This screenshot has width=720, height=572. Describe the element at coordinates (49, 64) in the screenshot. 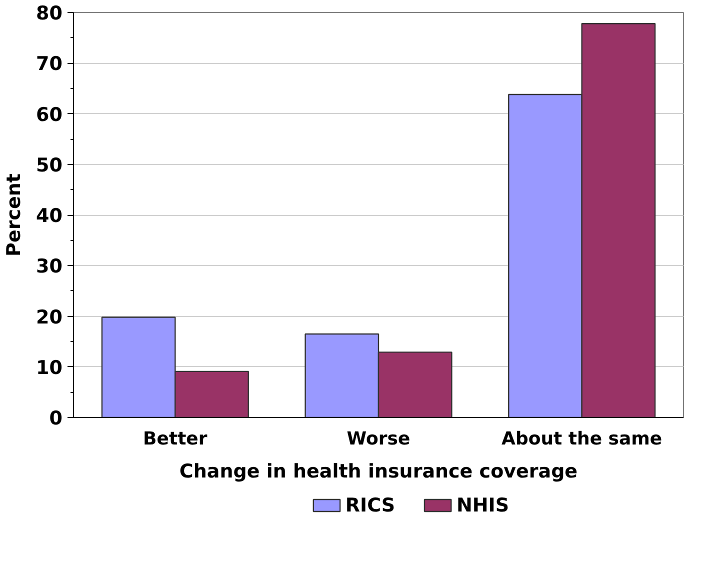

I see `y-tick-label: 70` at that location.